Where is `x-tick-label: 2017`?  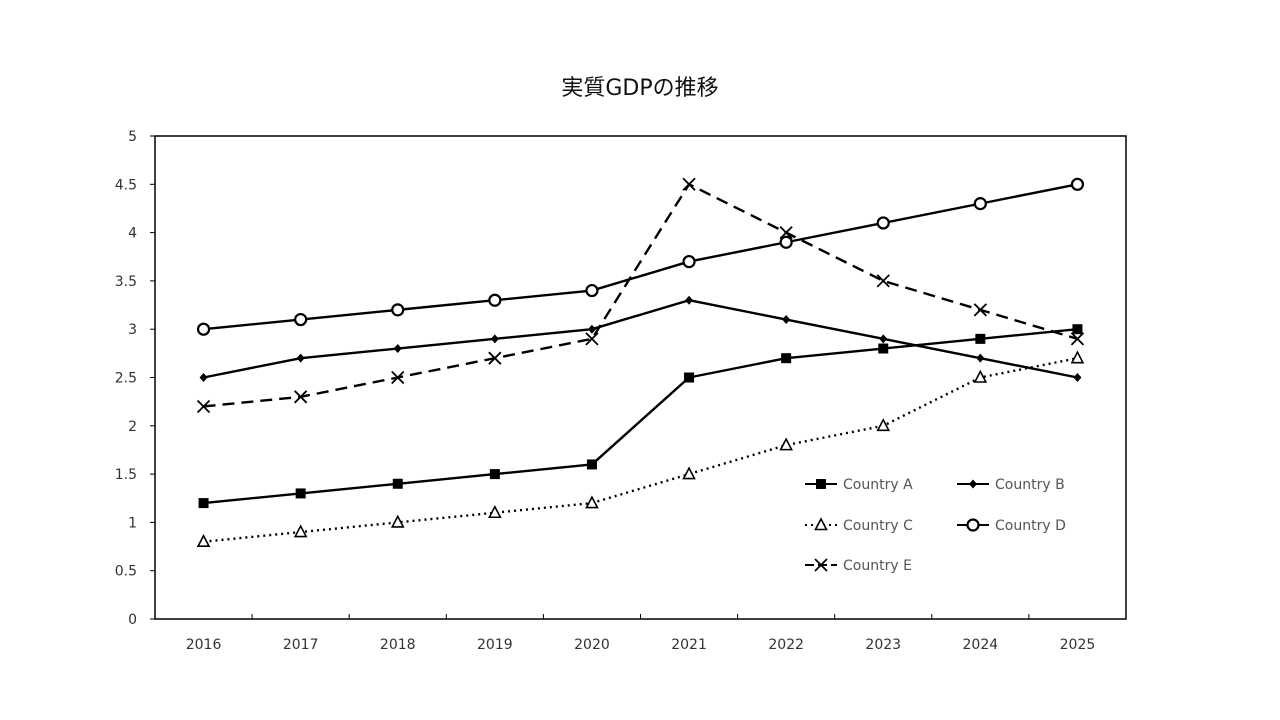 x-tick-label: 2017 is located at coordinates (301, 645).